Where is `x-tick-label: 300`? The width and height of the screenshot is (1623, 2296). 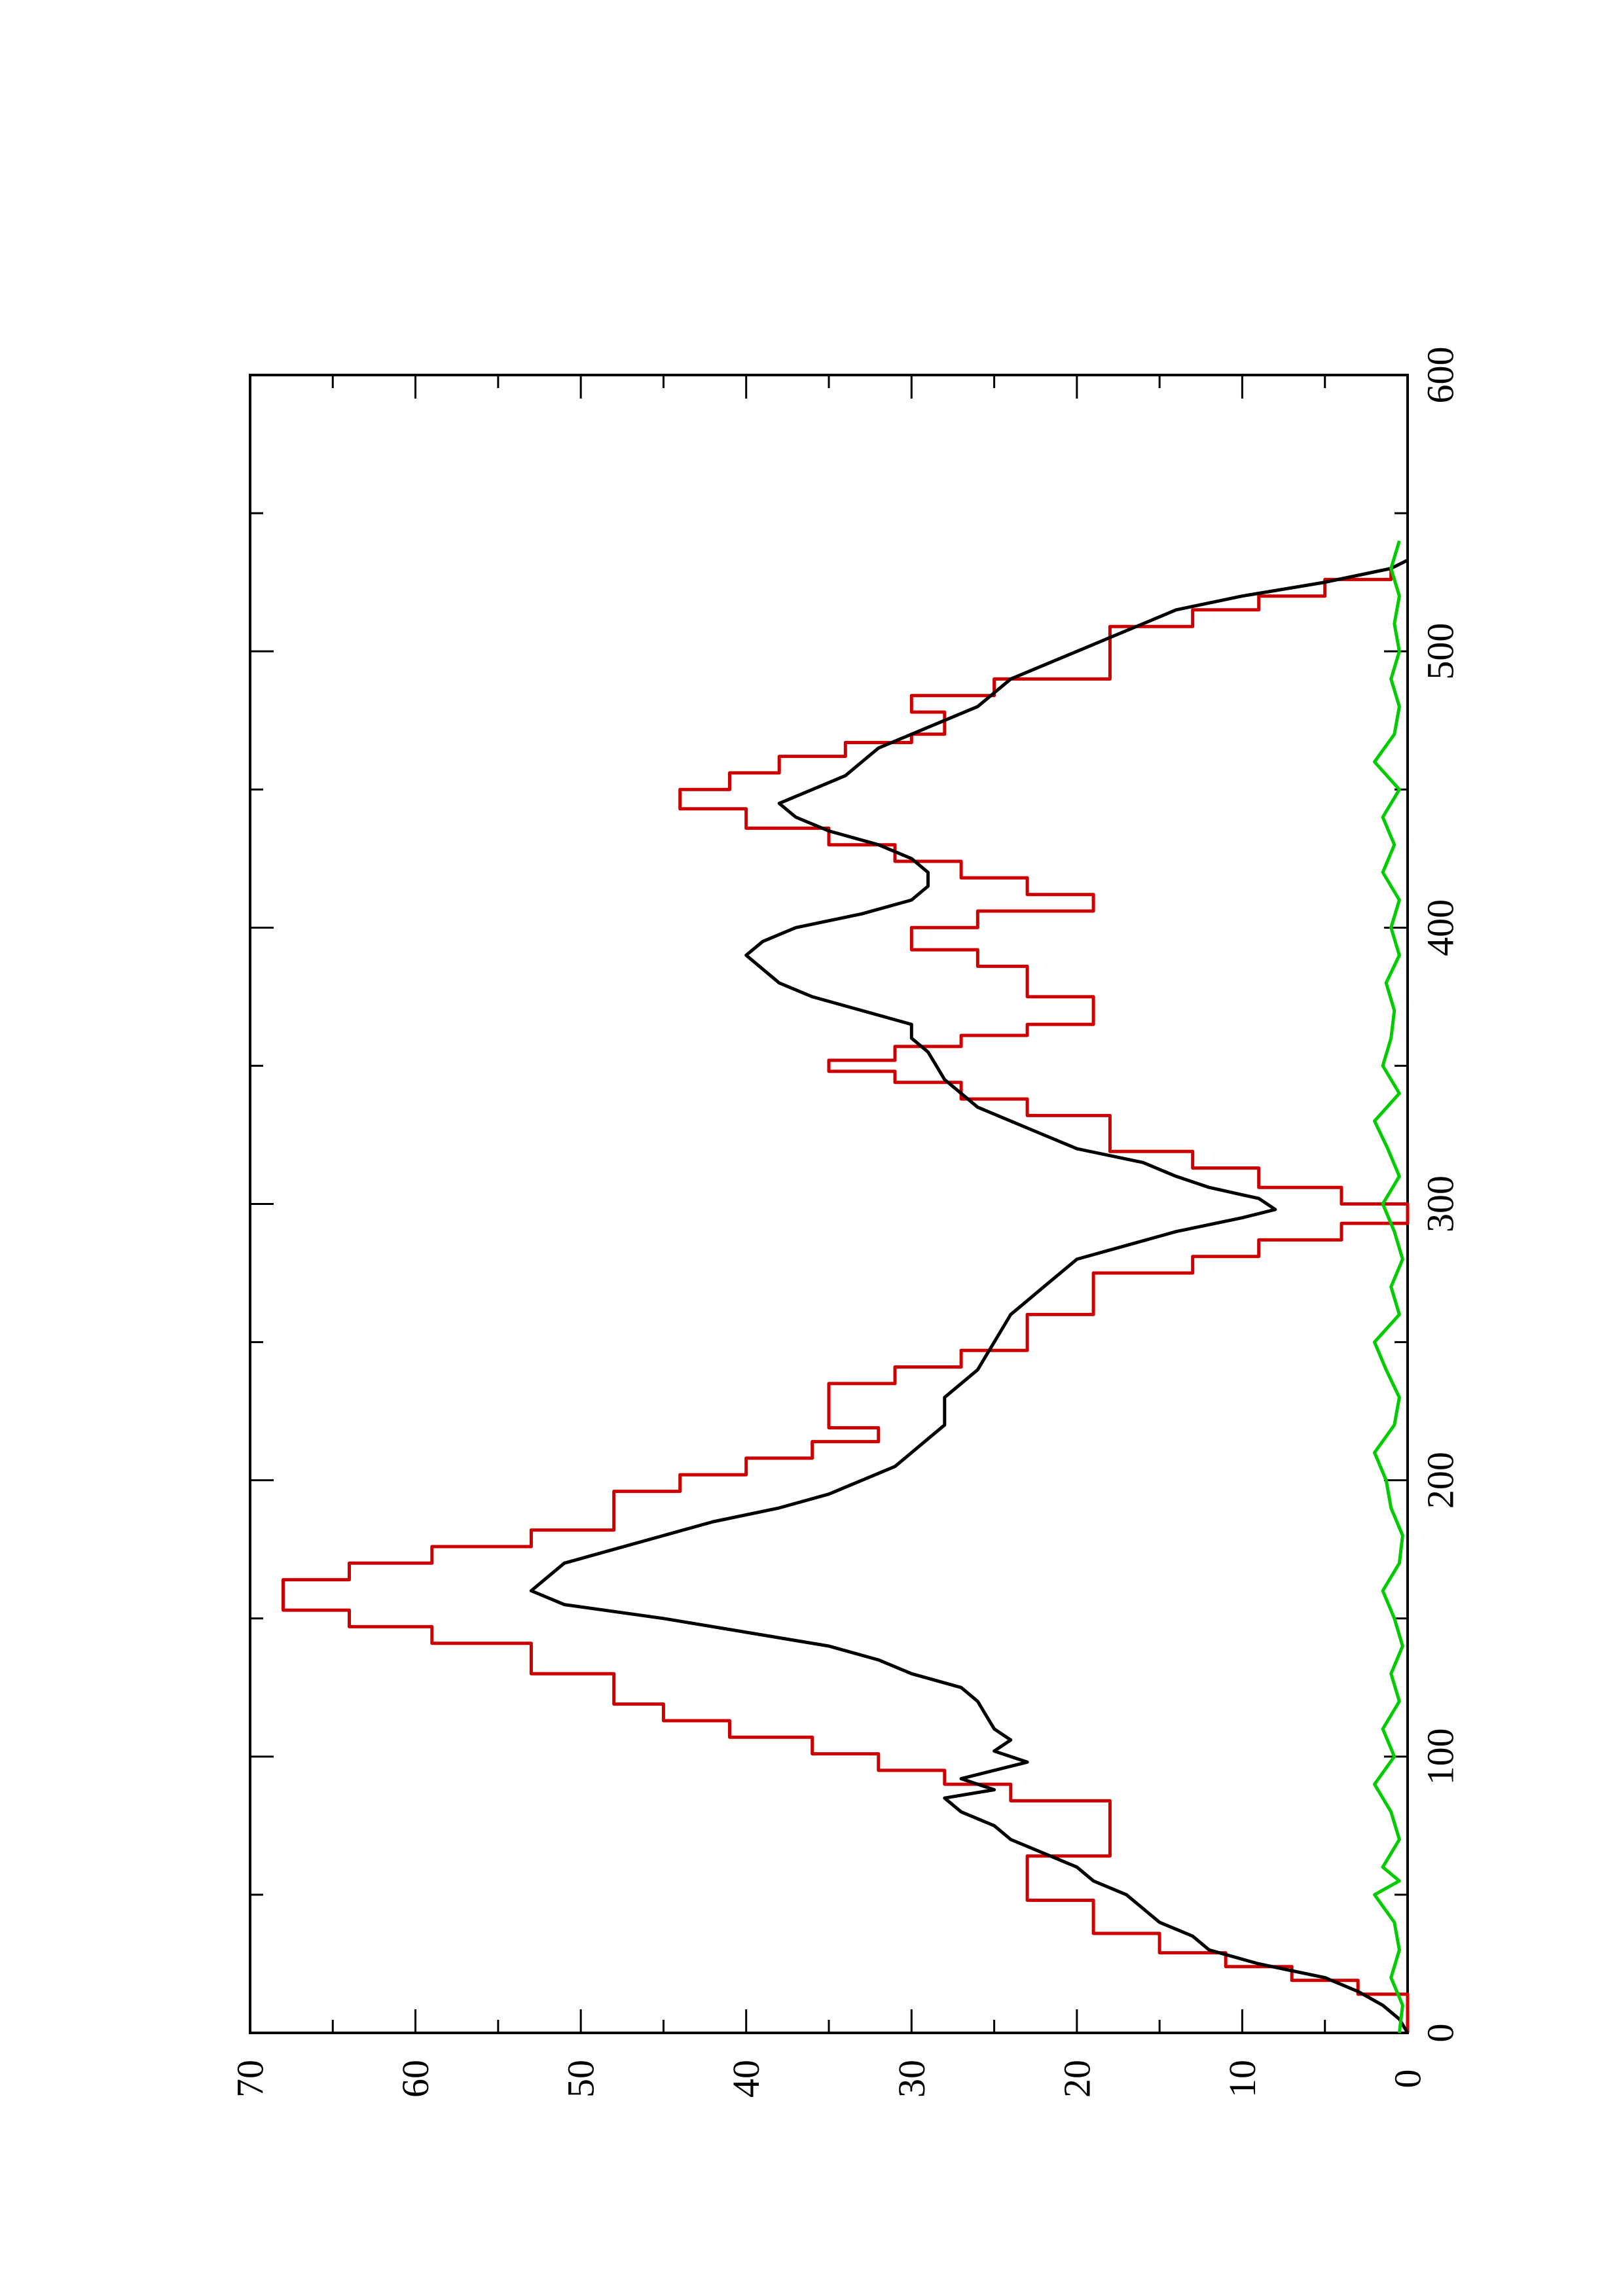 x-tick-label: 300 is located at coordinates (1440, 1203).